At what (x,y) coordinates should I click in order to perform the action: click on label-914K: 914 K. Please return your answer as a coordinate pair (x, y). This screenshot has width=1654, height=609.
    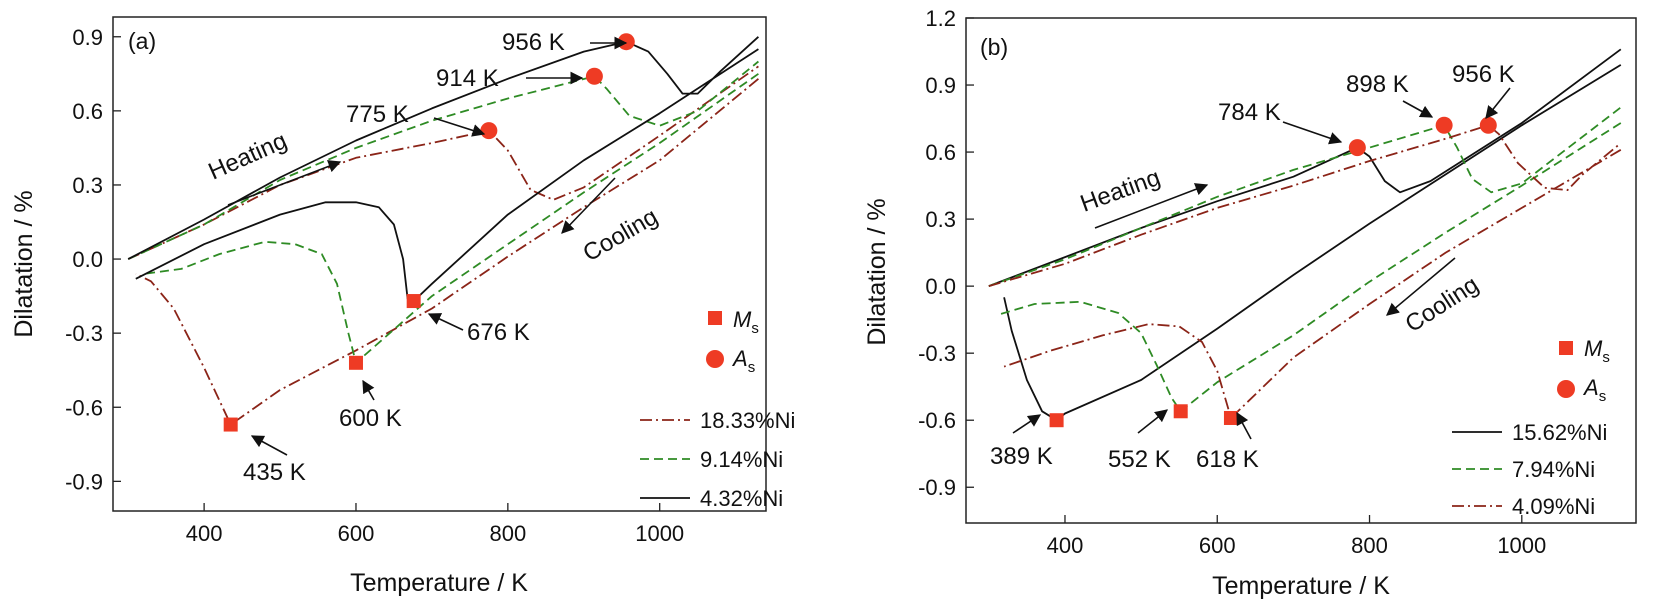
    Looking at the image, I should click on (467, 78).